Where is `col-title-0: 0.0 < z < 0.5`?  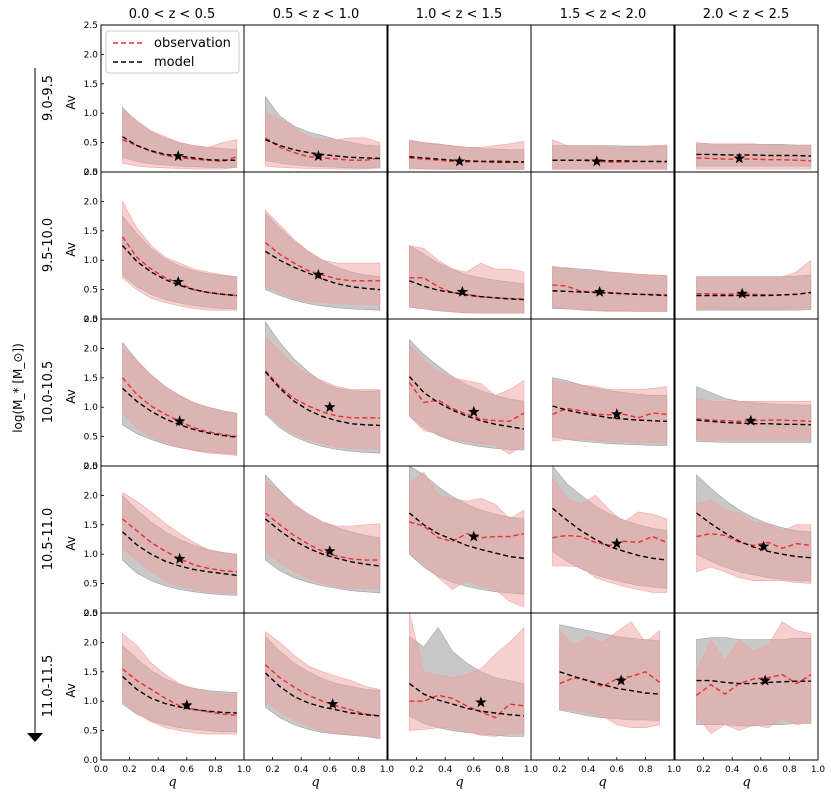 col-title-0: 0.0 < z < 0.5 is located at coordinates (172, 14).